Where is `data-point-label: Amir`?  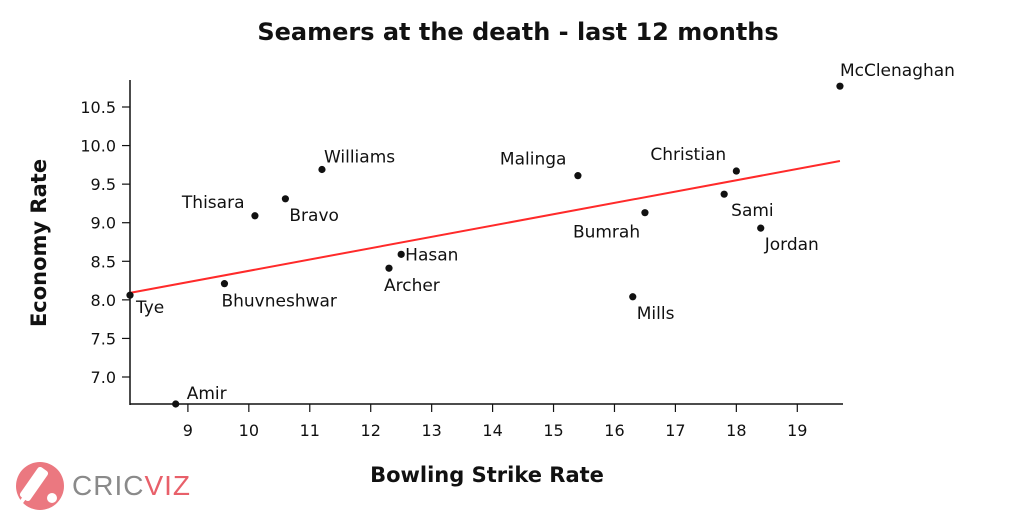
data-point-label: Amir is located at coordinates (207, 394).